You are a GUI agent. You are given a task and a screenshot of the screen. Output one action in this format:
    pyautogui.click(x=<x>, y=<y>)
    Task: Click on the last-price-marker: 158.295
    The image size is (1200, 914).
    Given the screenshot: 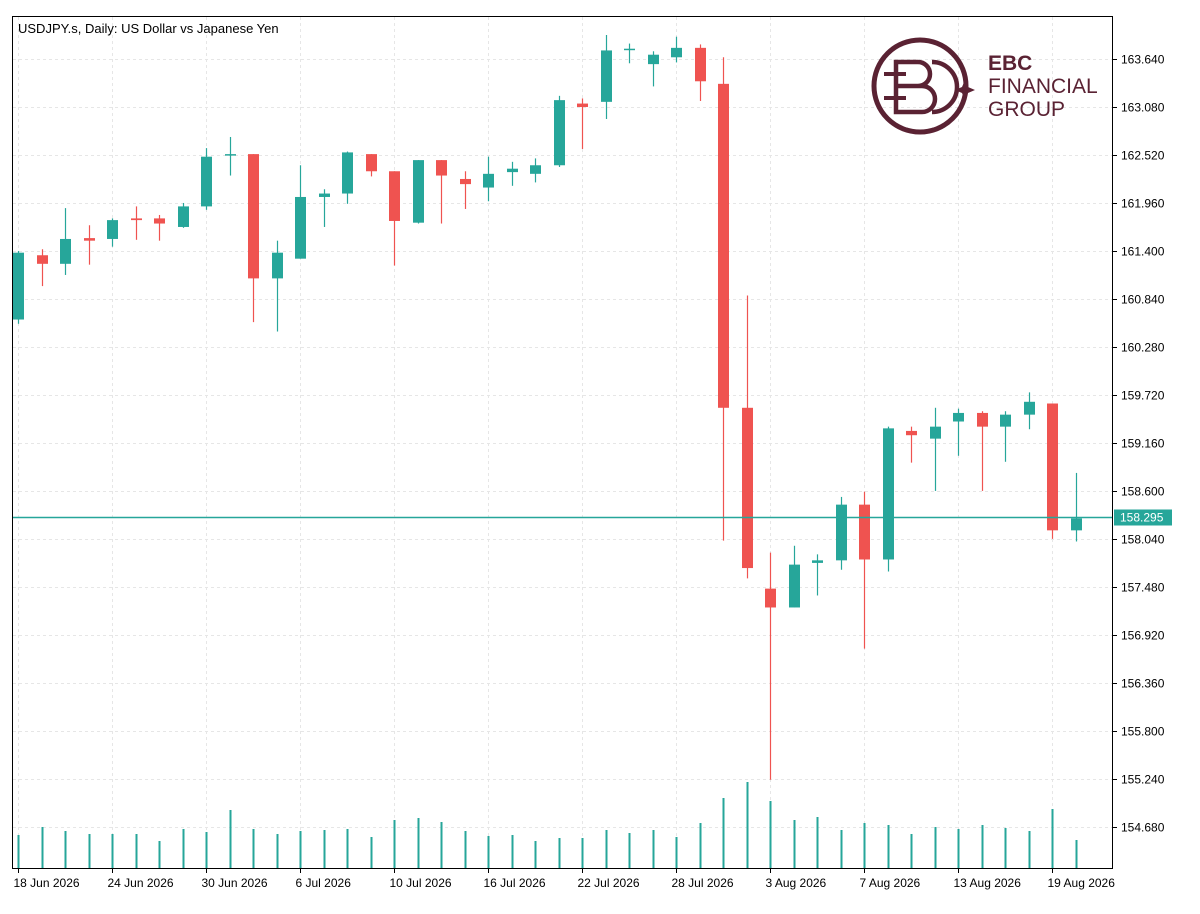 What is the action you would take?
    pyautogui.click(x=592, y=517)
    